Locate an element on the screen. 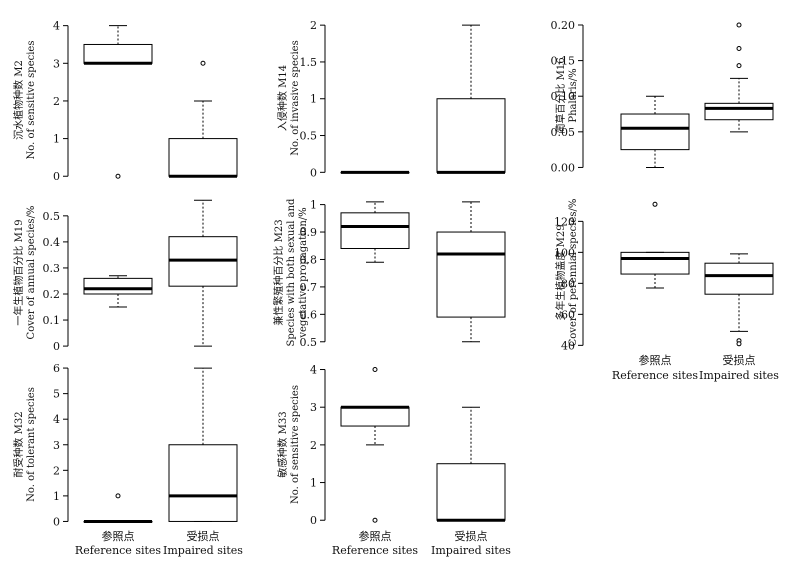 The width and height of the screenshot is (800, 564). y-axis-label: 蔺草百分比 M16 is located at coordinates (561, 95).